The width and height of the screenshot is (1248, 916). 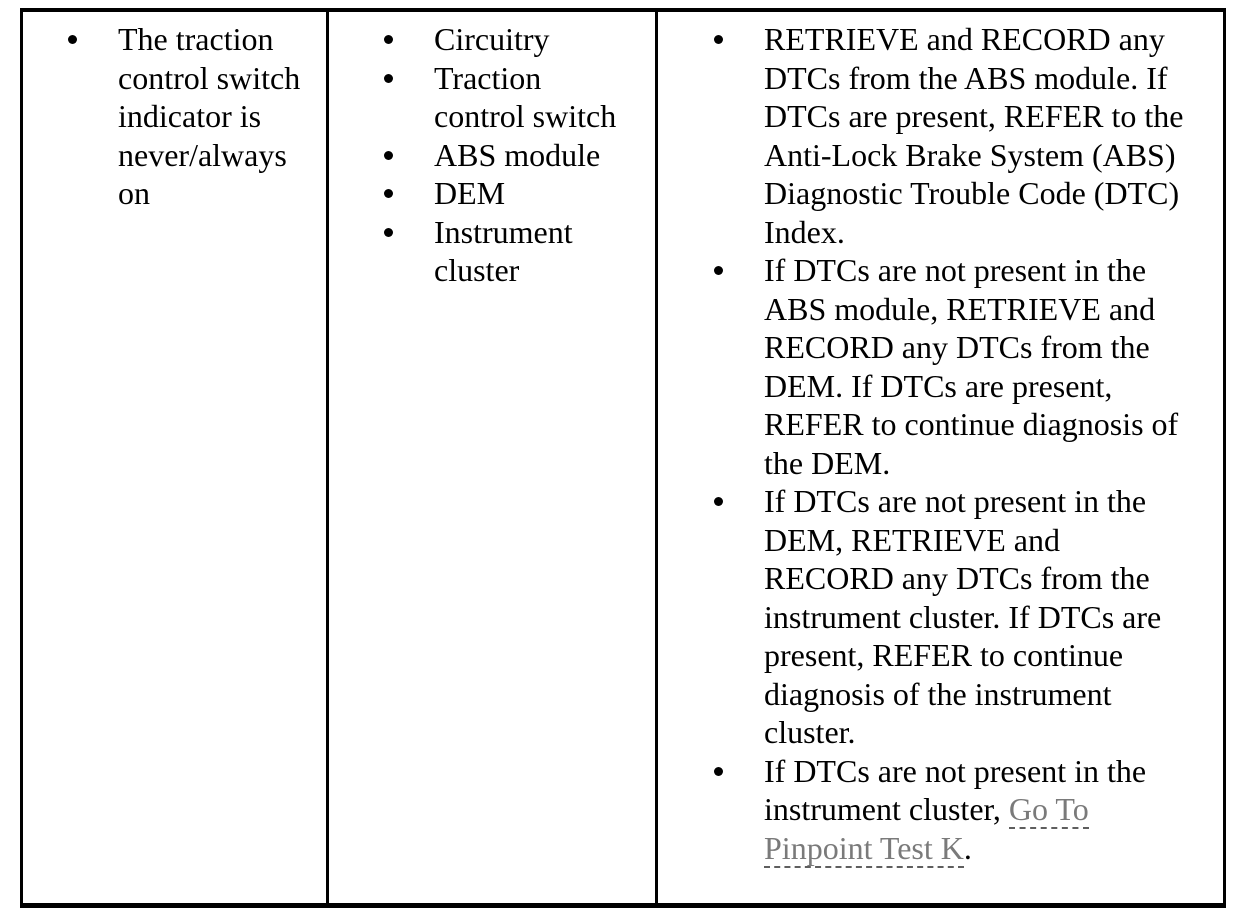 What do you see at coordinates (470, 193) in the screenshot?
I see `source-text: DEM` at bounding box center [470, 193].